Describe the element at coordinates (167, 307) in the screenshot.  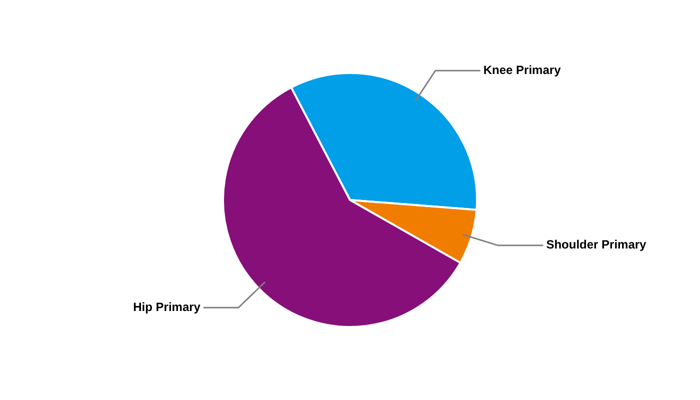
I see `slice-label: Hip Primary` at that location.